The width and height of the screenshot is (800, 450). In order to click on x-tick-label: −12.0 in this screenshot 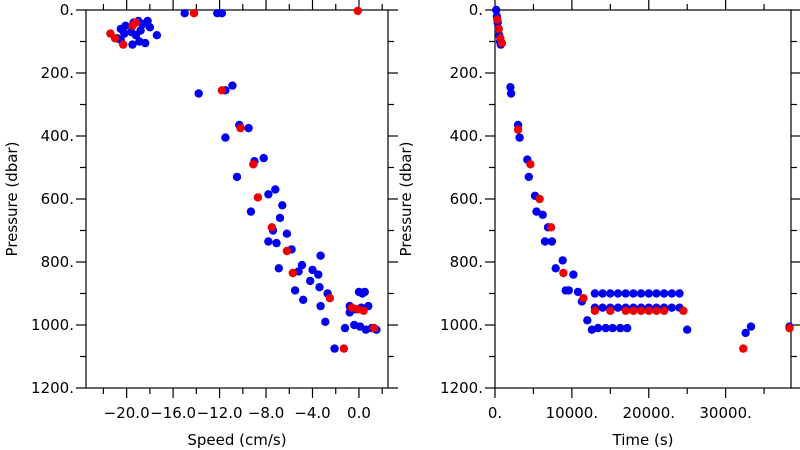, I will do `click(220, 413)`.